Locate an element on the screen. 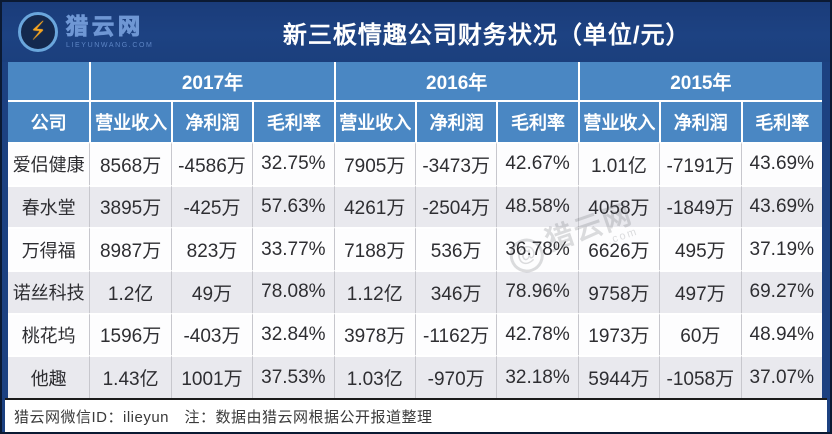 This screenshot has height=434, width=832. value-cell: 32.18% is located at coordinates (537, 376).